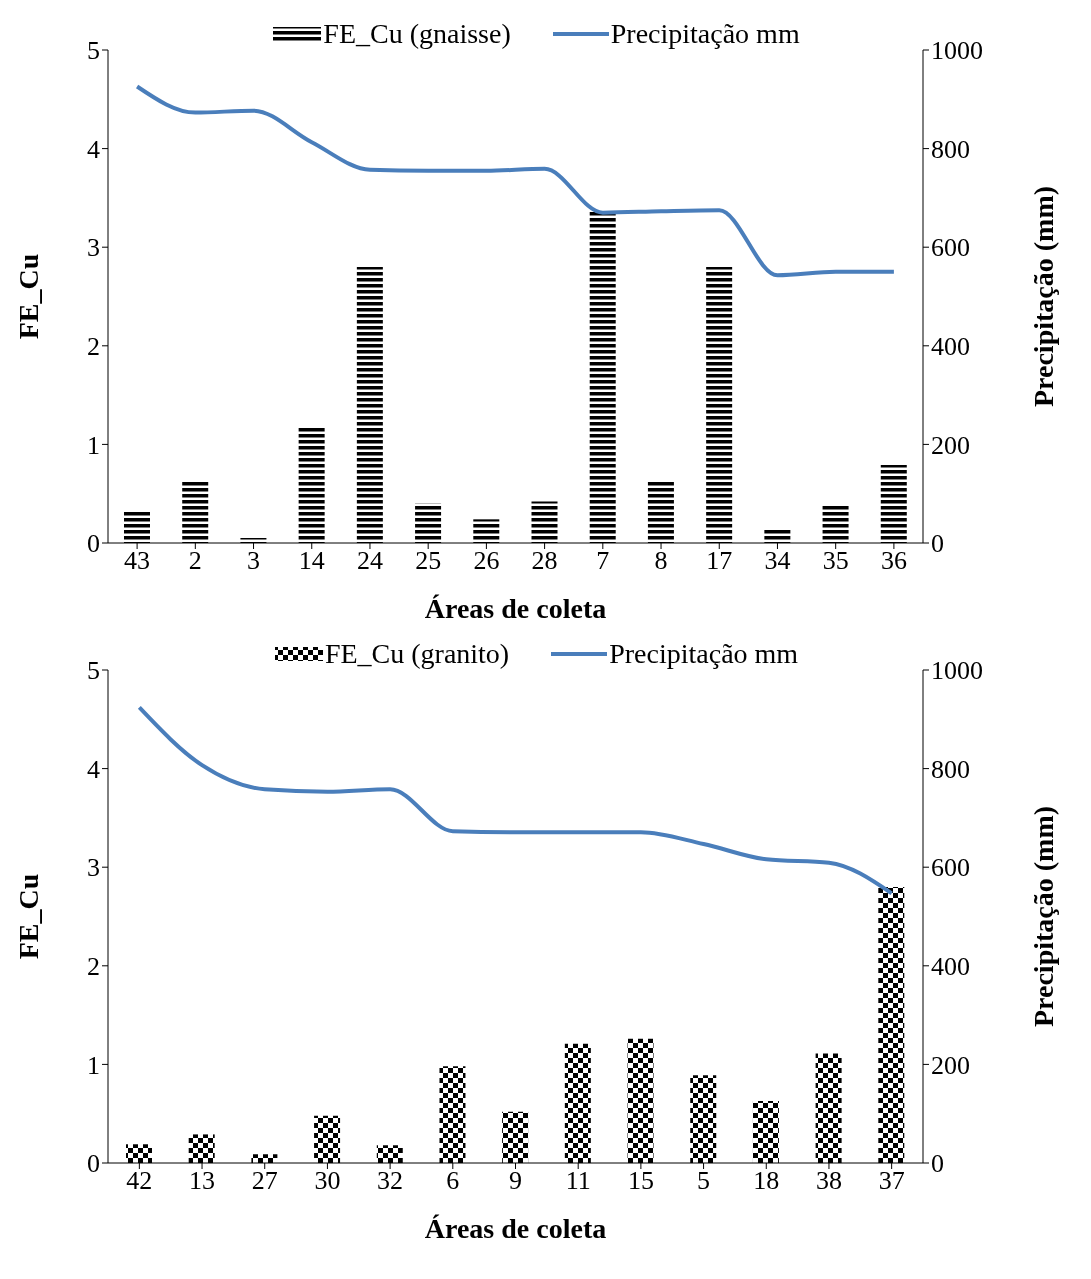 The height and width of the screenshot is (1279, 1091). Describe the element at coordinates (515, 1181) in the screenshot. I see `x-tick-label: 9` at that location.